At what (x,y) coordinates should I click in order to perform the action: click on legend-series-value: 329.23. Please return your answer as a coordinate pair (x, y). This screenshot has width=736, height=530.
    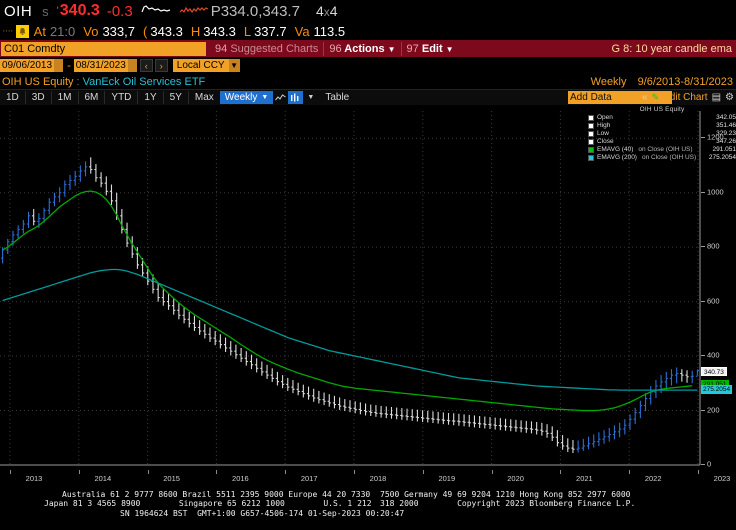
    Looking at the image, I should click on (726, 133).